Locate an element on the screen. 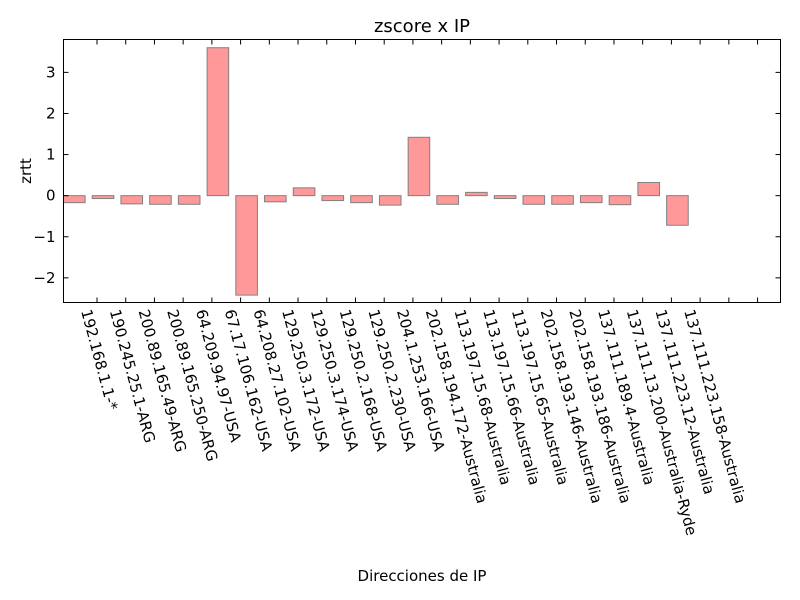  y-tick-label: −2 is located at coordinates (44, 278).